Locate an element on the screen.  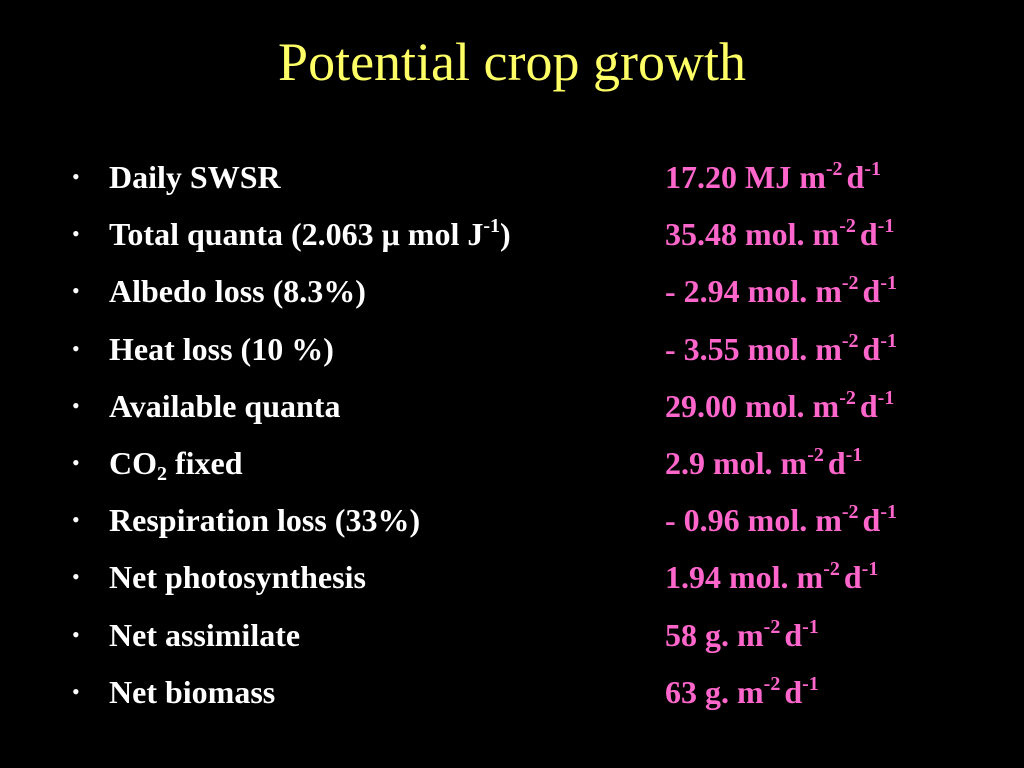
item-label: Net biomass is located at coordinates (192, 692).